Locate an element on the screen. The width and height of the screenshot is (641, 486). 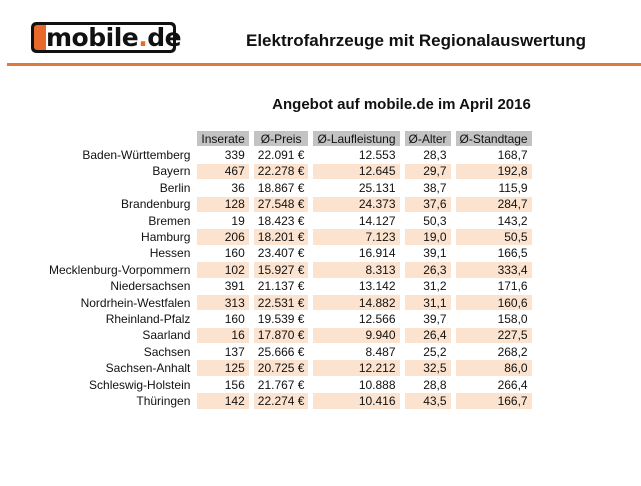
cell-value: 31,2 is located at coordinates (435, 286).